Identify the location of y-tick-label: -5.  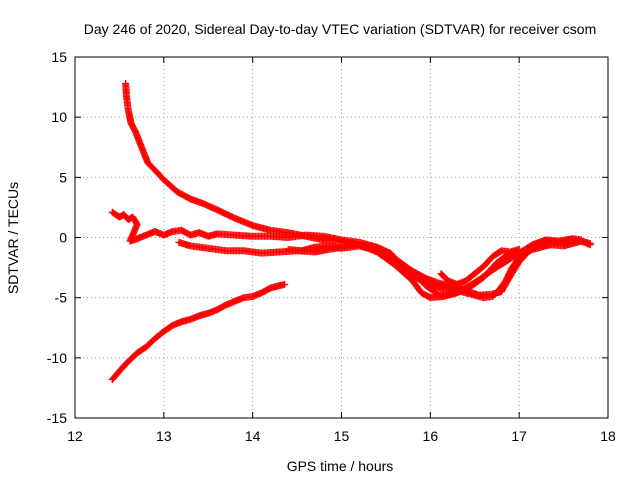
(61, 298).